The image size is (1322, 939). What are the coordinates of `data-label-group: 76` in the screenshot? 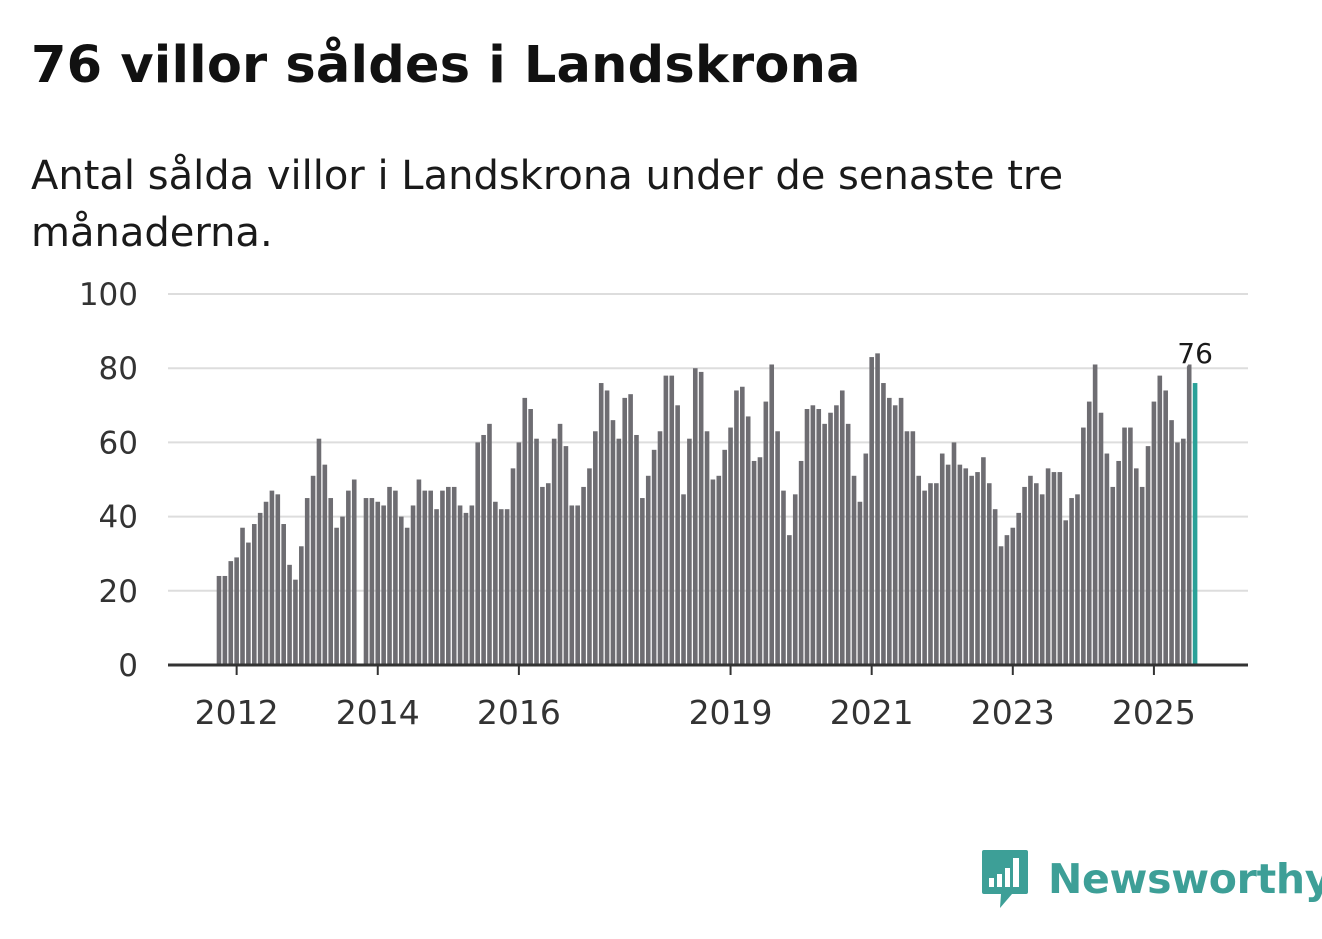 It's located at (1195, 353).